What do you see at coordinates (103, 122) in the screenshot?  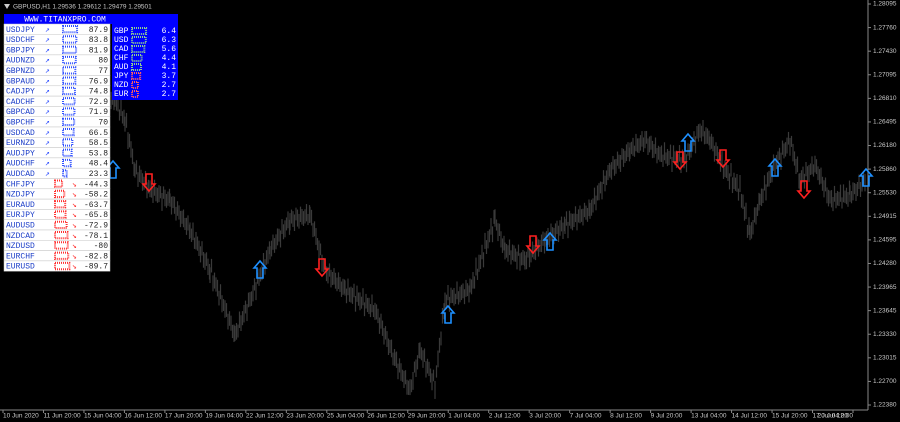 I see `pair-value: 70` at bounding box center [103, 122].